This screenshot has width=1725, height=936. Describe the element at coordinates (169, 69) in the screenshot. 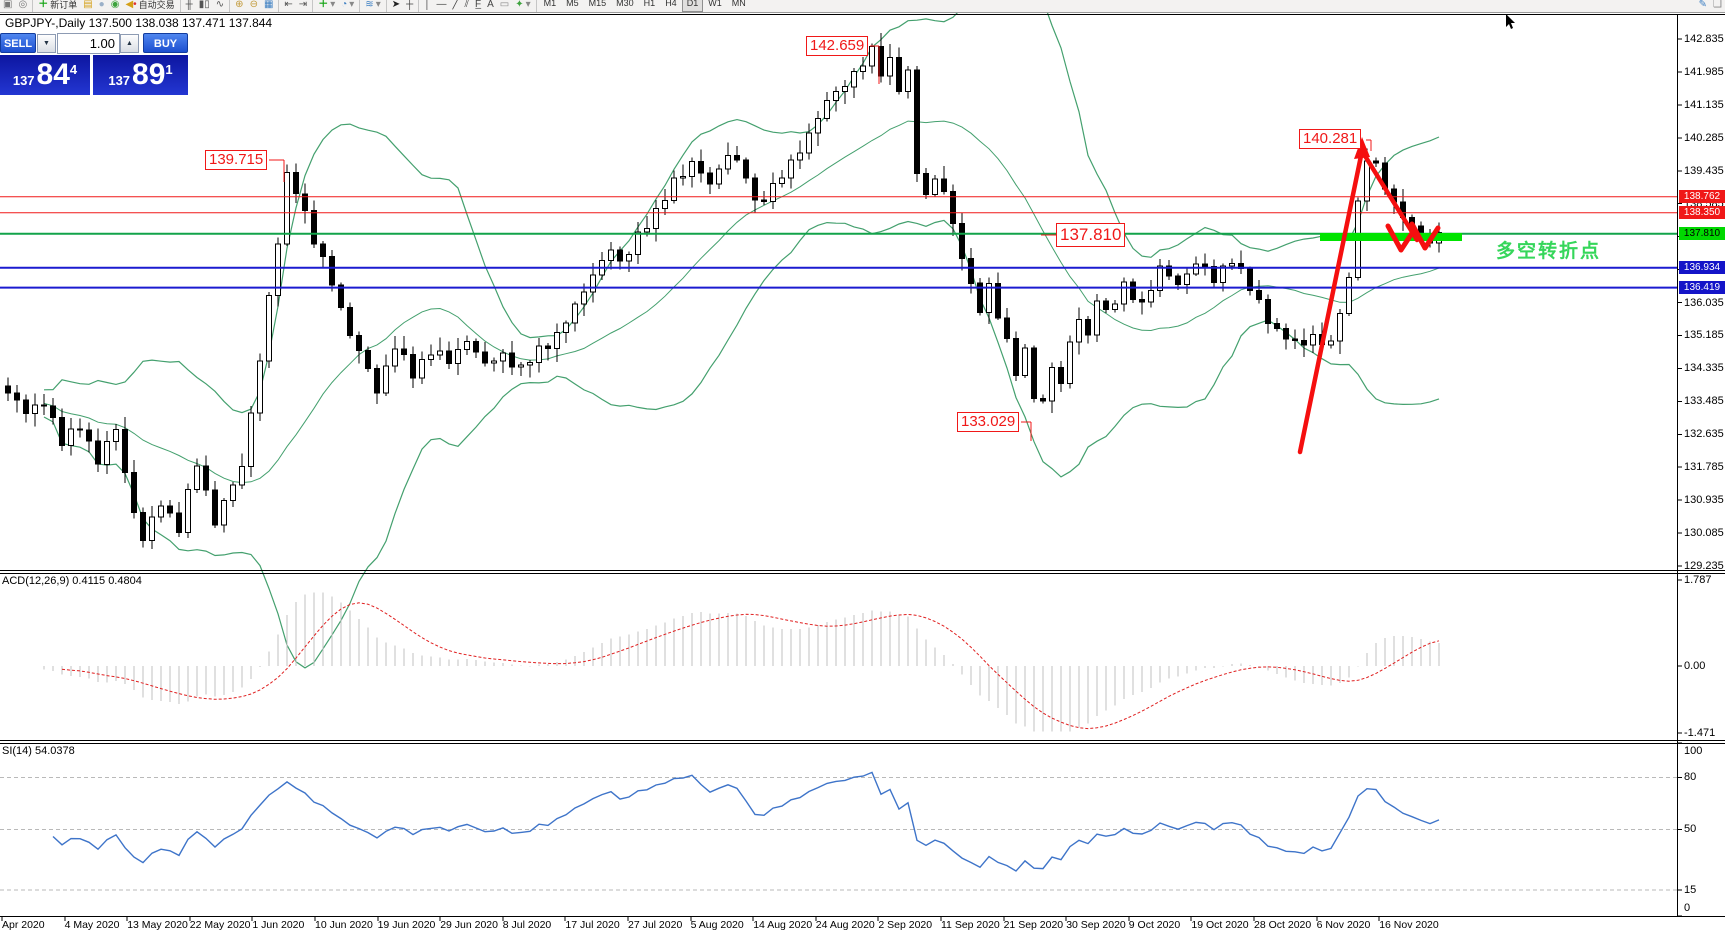

I see `buy-price-sup: 1` at that location.